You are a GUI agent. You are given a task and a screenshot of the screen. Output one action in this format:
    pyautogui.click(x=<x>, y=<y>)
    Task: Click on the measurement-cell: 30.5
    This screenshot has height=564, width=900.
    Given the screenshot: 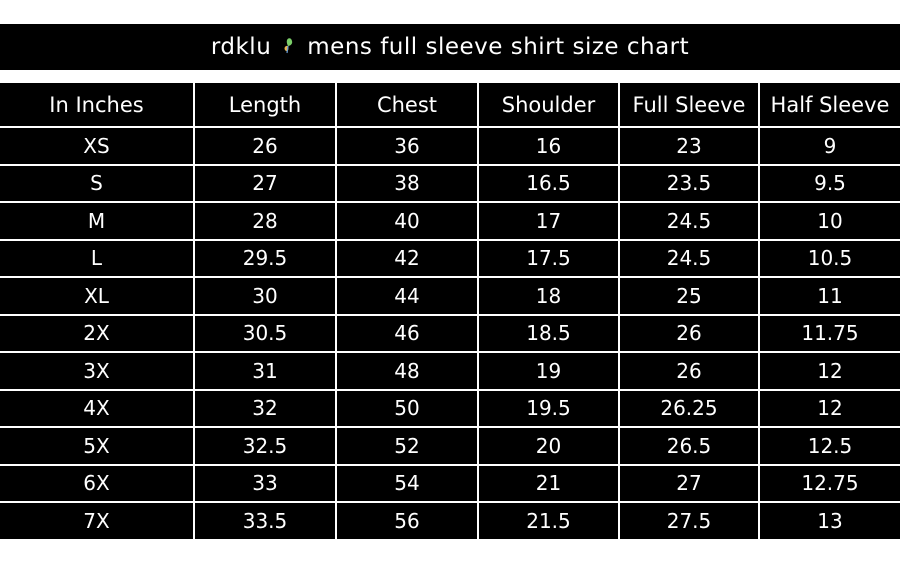 What is the action you would take?
    pyautogui.click(x=265, y=333)
    